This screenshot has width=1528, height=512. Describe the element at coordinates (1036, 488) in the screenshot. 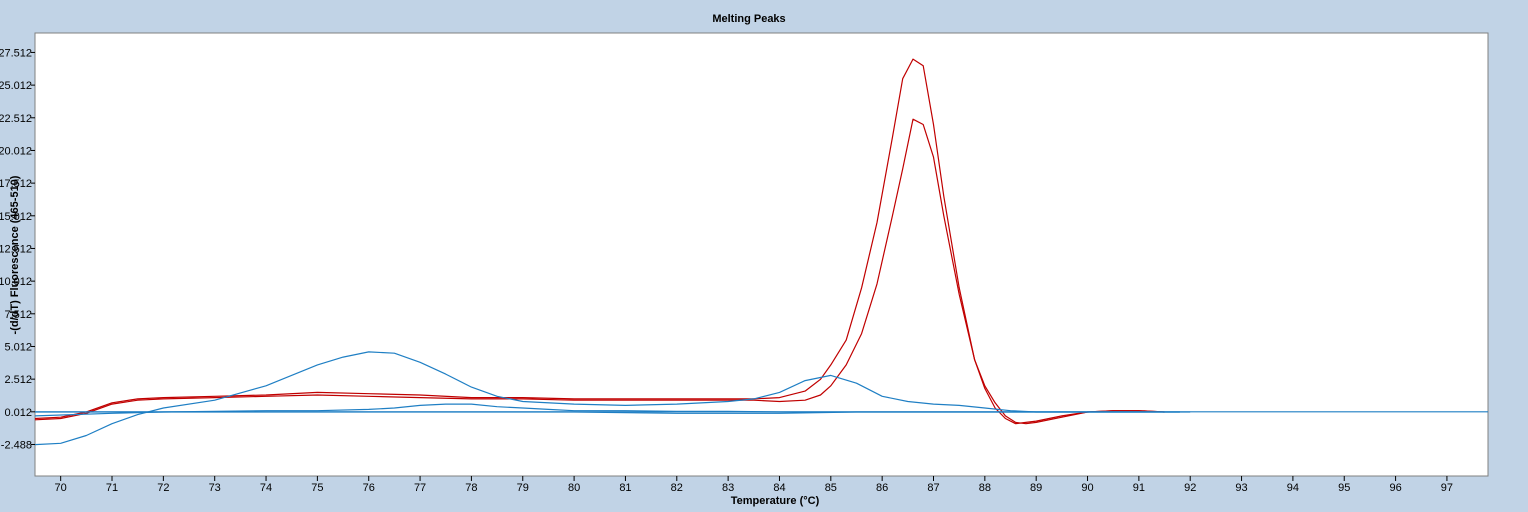

I see `x-tick-label: 89` at that location.